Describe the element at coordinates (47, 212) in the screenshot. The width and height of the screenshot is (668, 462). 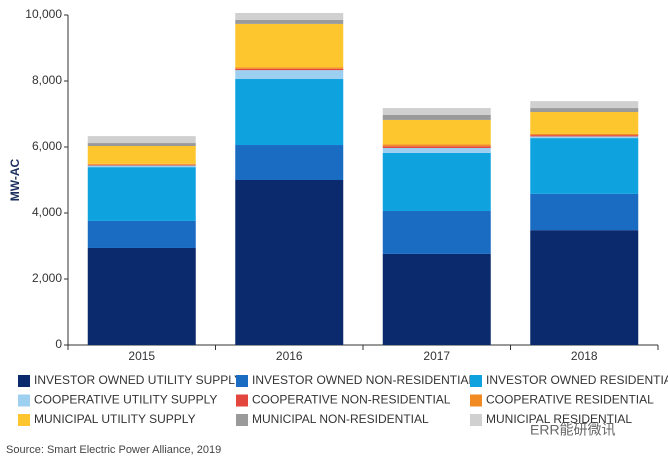
I see `y-tick-label: 4,000` at that location.